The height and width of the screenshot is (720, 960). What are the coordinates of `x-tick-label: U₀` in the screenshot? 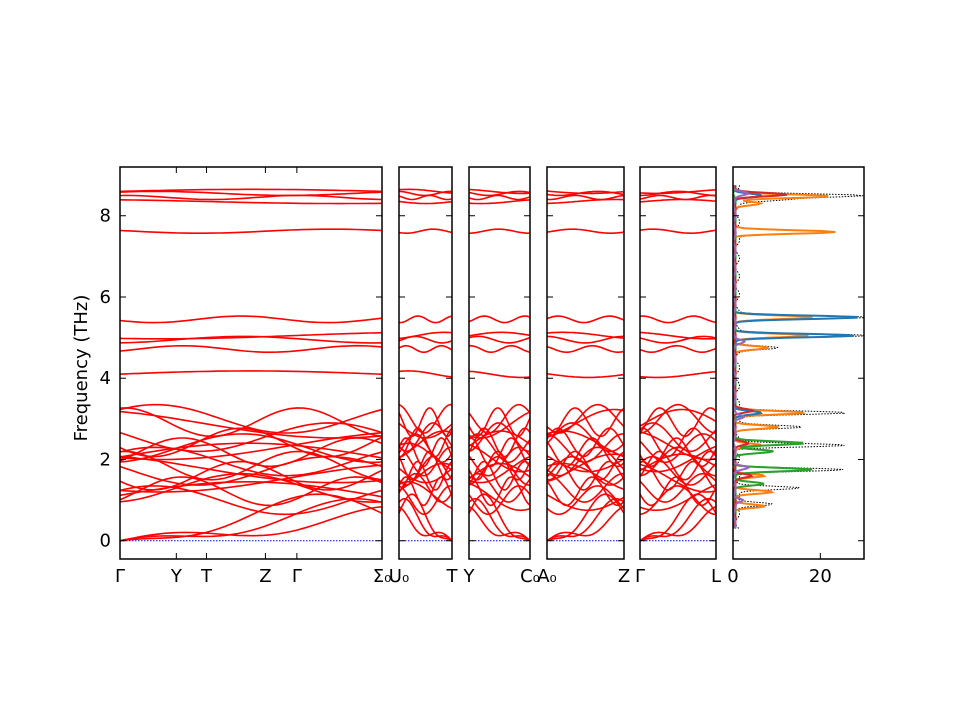 It's located at (399, 576).